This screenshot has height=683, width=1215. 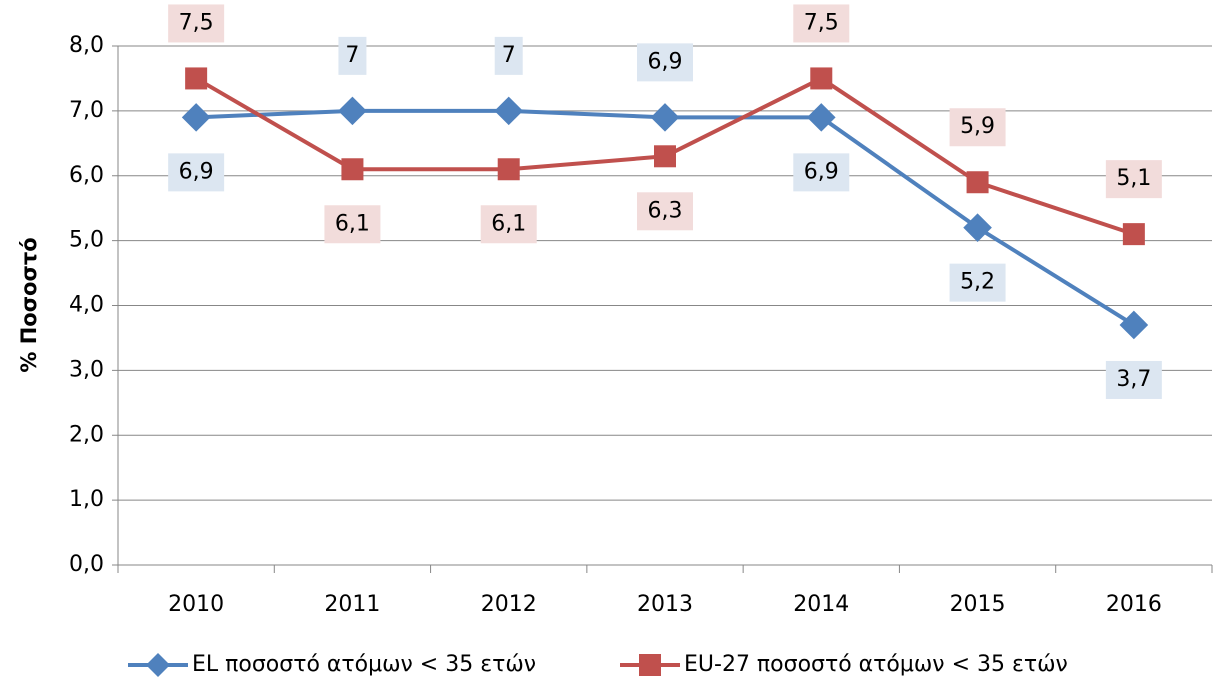 I want to click on x-tick-label: 2011, so click(x=352, y=604).